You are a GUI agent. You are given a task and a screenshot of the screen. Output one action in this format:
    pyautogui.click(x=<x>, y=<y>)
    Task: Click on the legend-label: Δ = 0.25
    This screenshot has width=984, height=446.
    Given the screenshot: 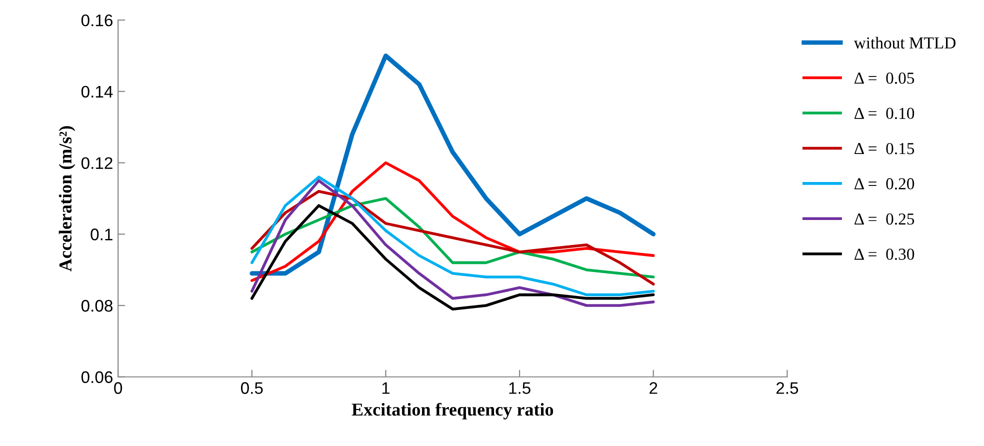 What is the action you would take?
    pyautogui.click(x=884, y=219)
    